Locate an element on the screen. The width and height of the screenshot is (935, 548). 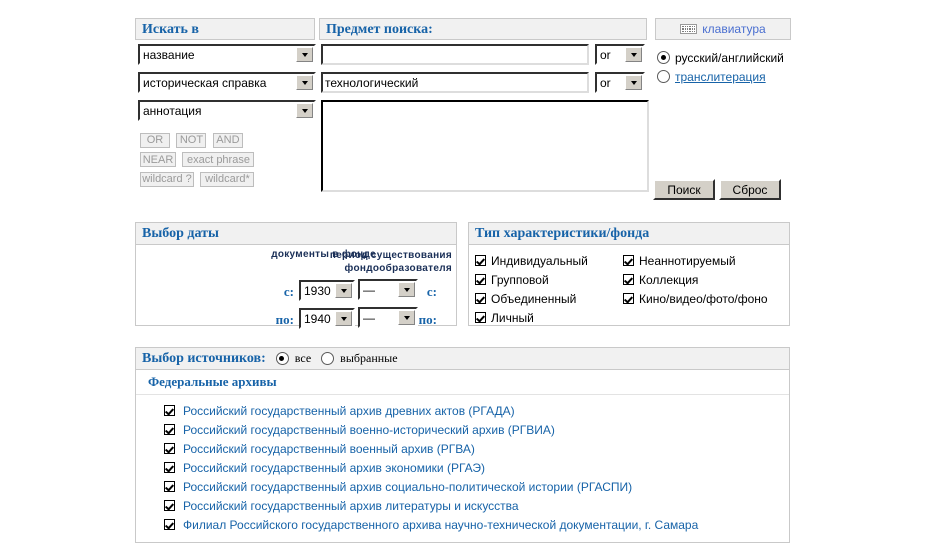
joiner-select-1-value: or is located at coordinates (605, 54).